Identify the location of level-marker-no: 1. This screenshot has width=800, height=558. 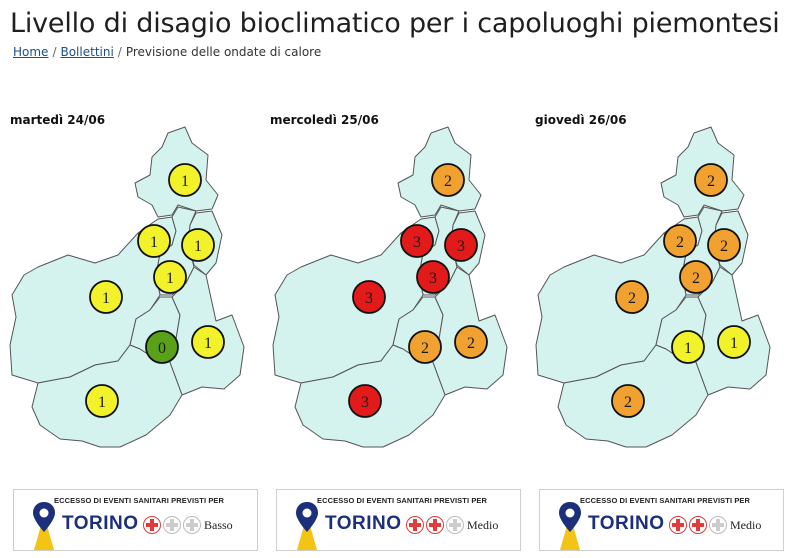
(198, 245).